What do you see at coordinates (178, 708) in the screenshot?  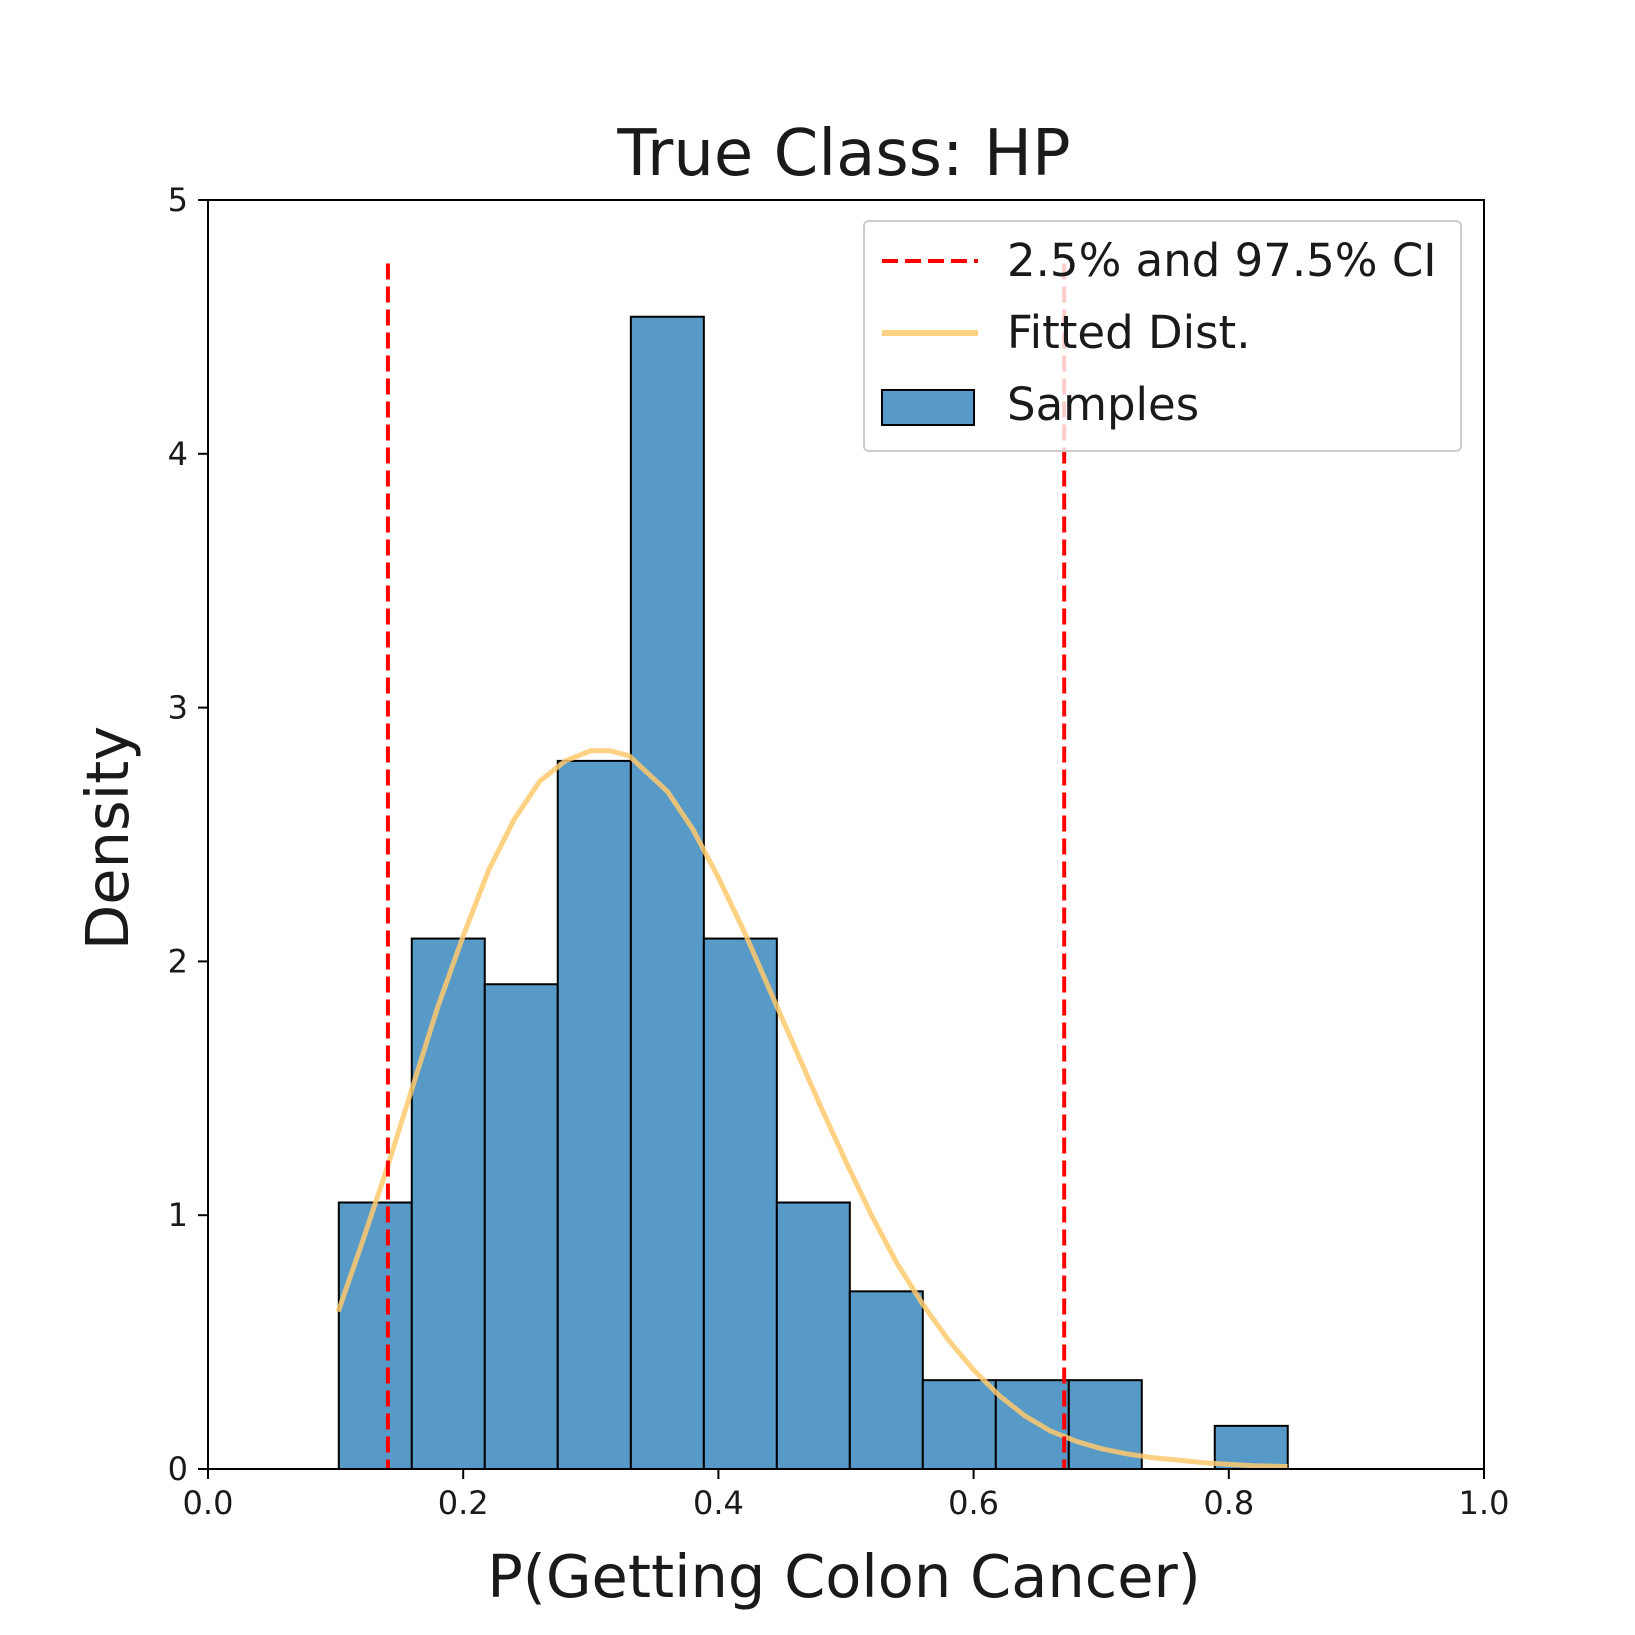 I see `y-tick-label: 3` at bounding box center [178, 708].